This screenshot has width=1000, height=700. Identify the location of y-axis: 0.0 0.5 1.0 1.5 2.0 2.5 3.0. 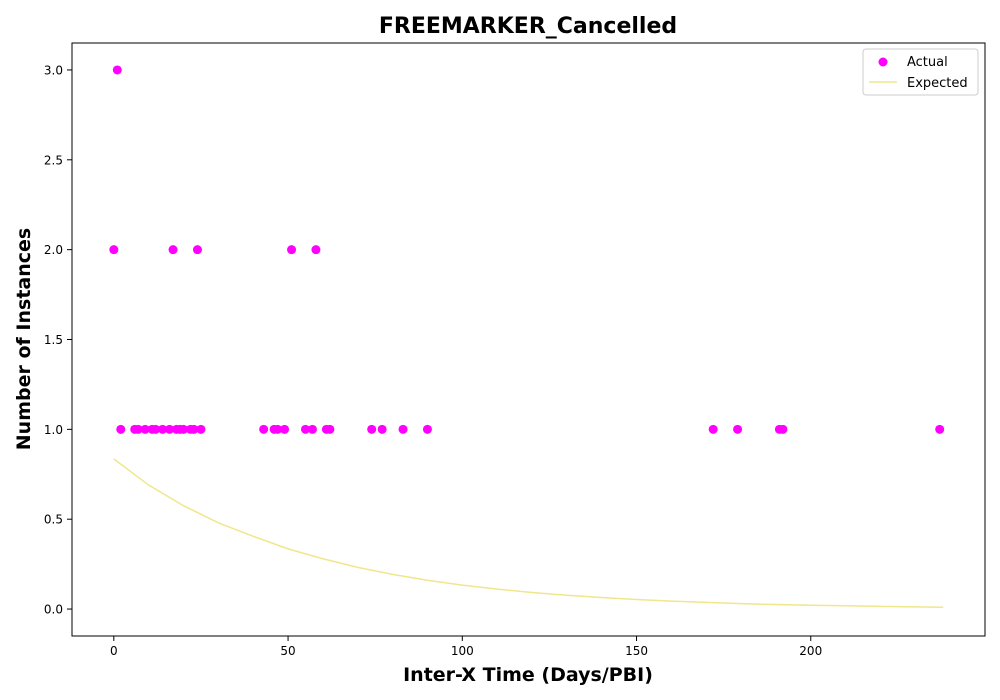
(58, 340).